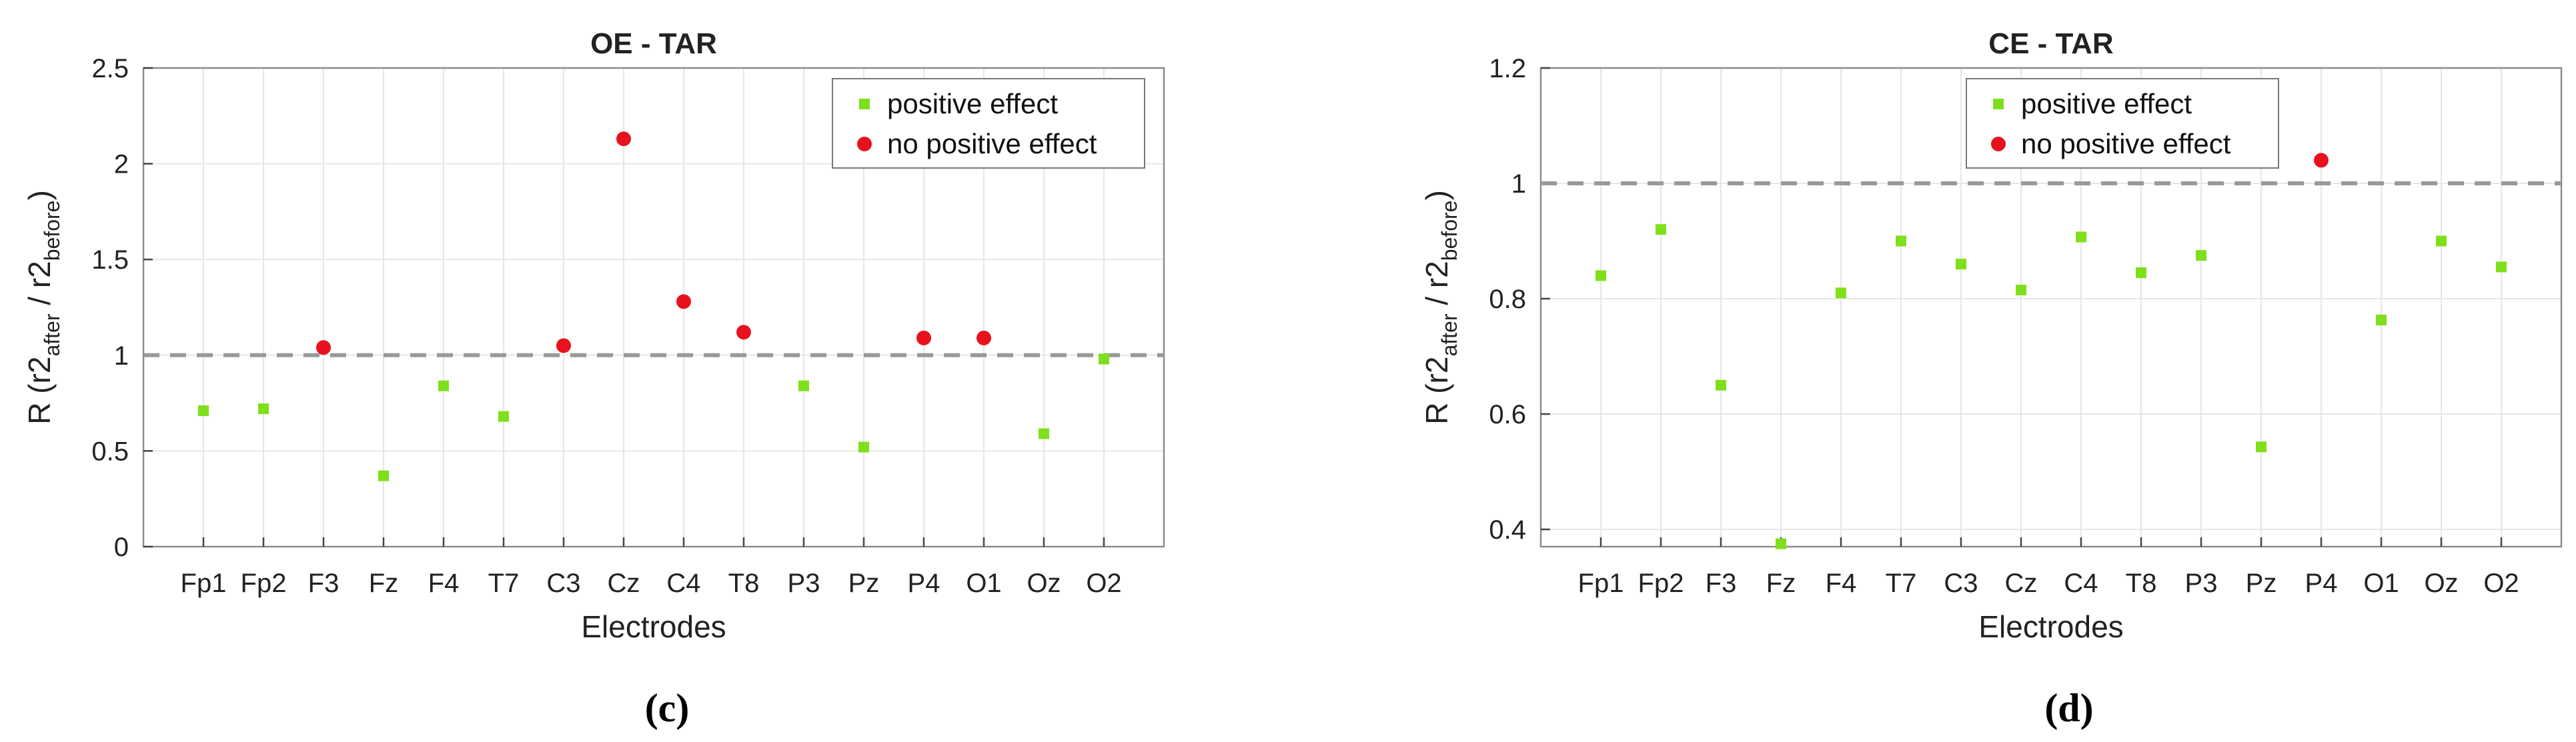 This screenshot has width=2576, height=742. I want to click on y-tick-label: 1.5, so click(110, 260).